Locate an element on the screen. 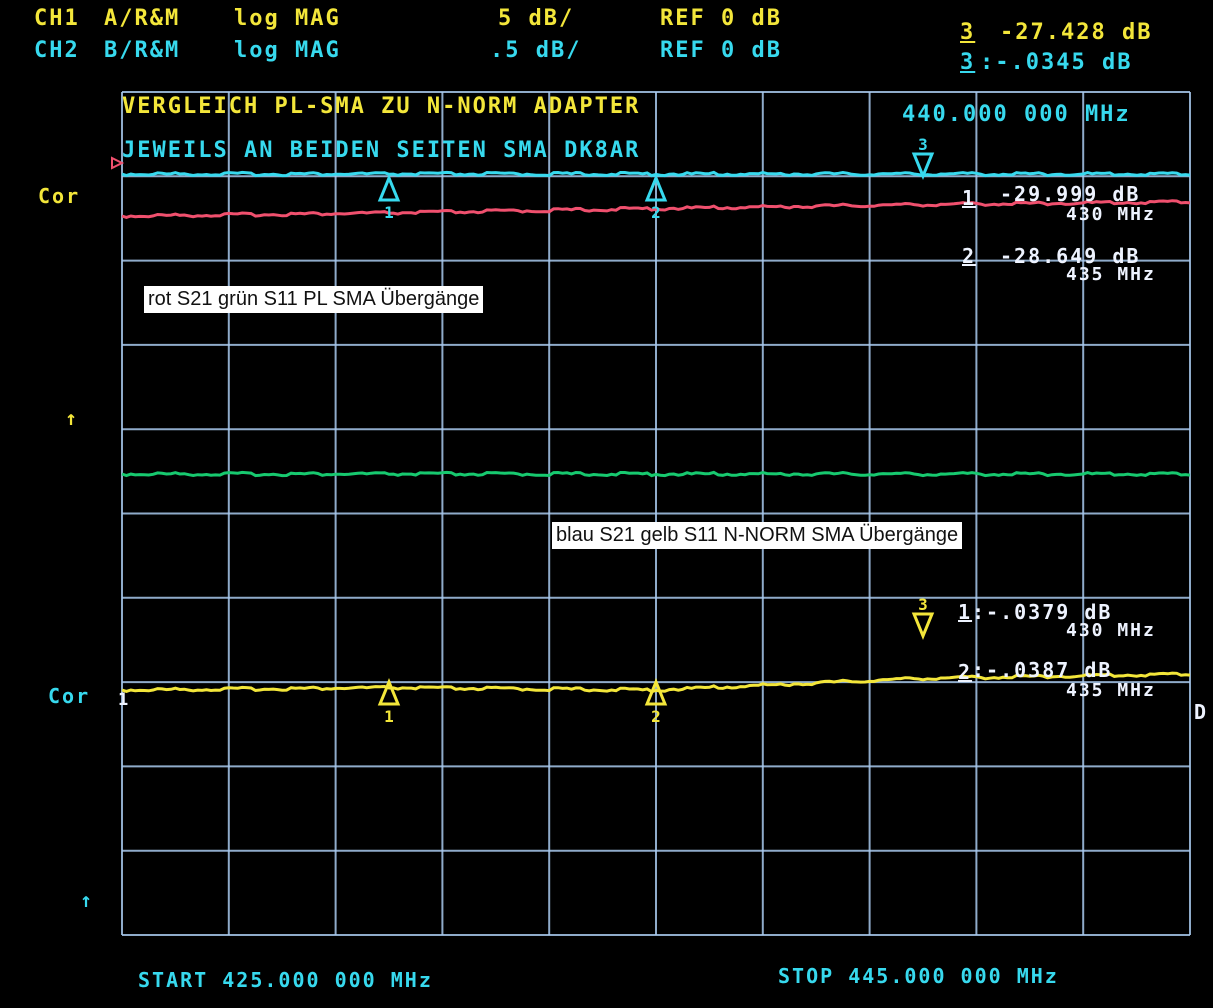 The width and height of the screenshot is (1213, 1008). trace-yellow is located at coordinates (656, 682).